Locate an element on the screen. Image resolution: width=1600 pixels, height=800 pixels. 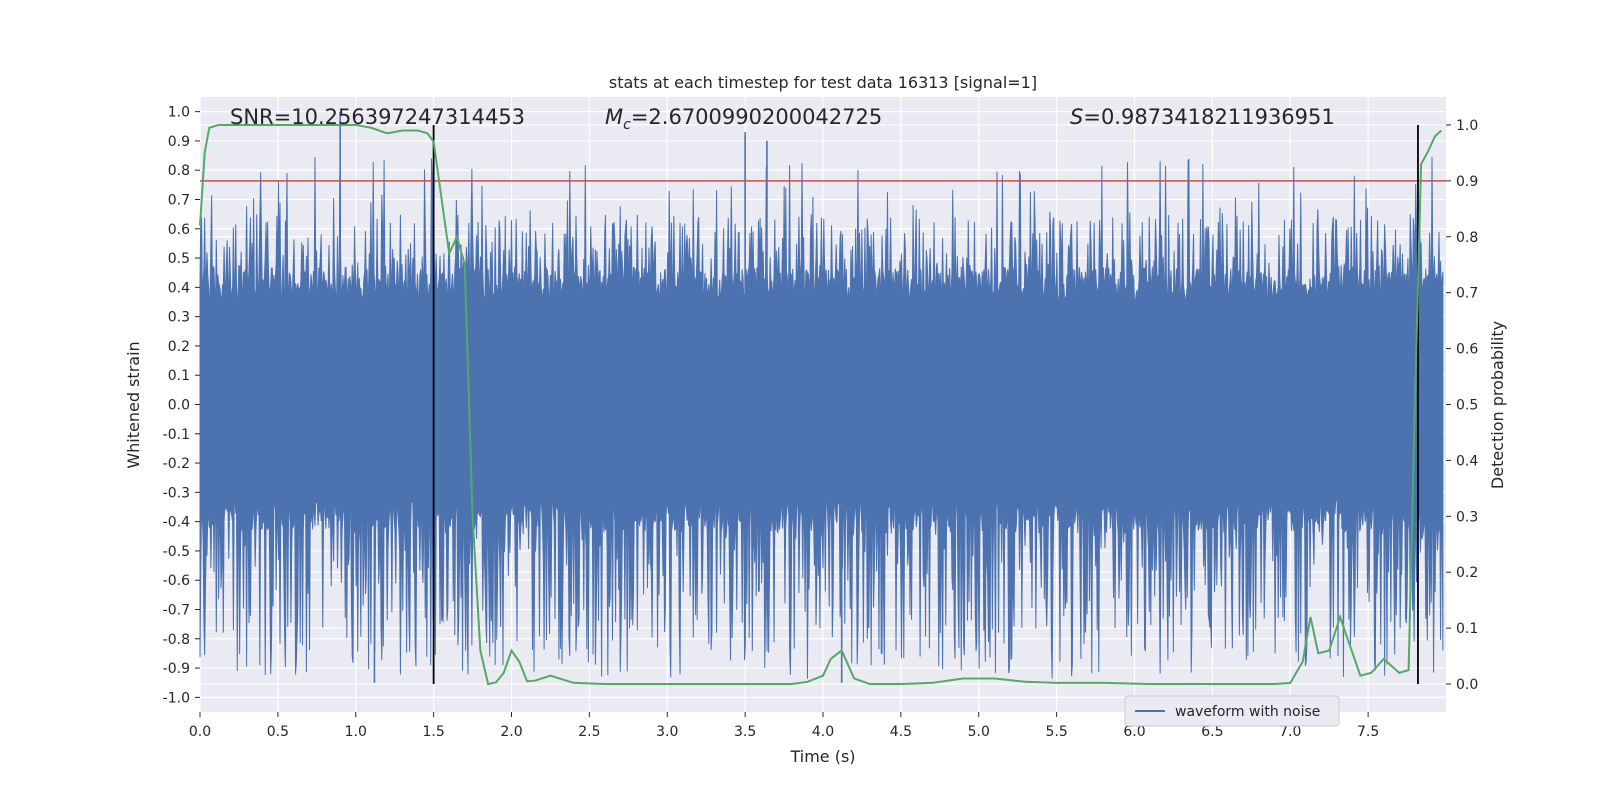
y-tick-label: 0.1 is located at coordinates (179, 376).